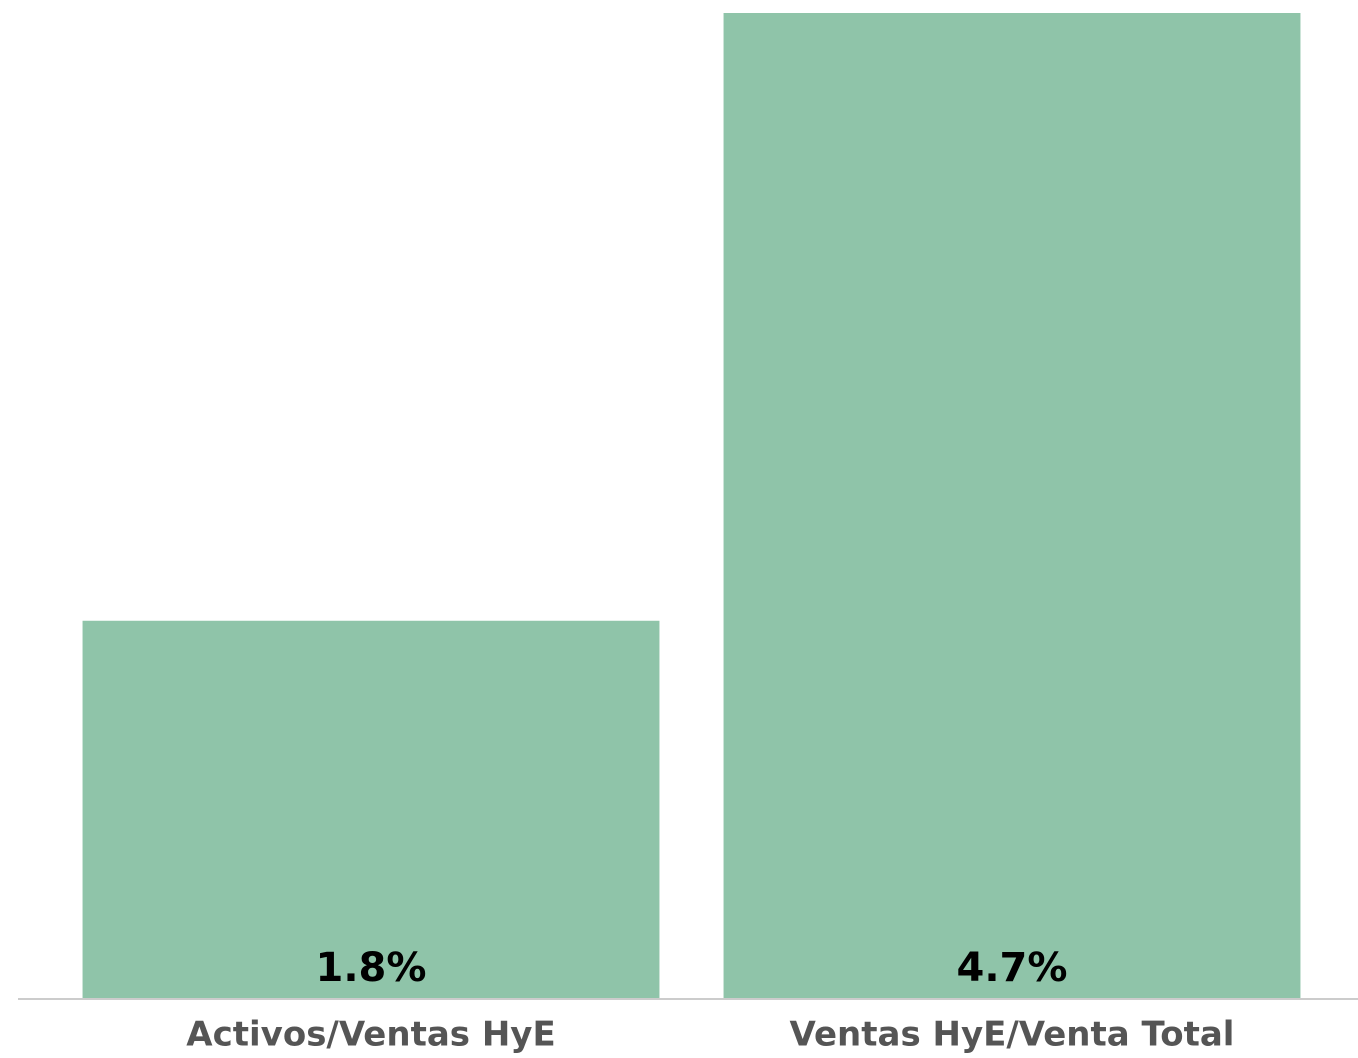 This screenshot has width=1358, height=1058. I want to click on value-label: 1.8%, so click(371, 968).